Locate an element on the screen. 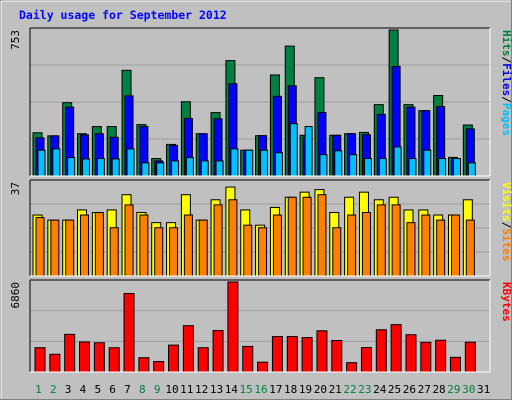 This screenshot has height=400, width=512. day-label-18: 18 is located at coordinates (290, 389).